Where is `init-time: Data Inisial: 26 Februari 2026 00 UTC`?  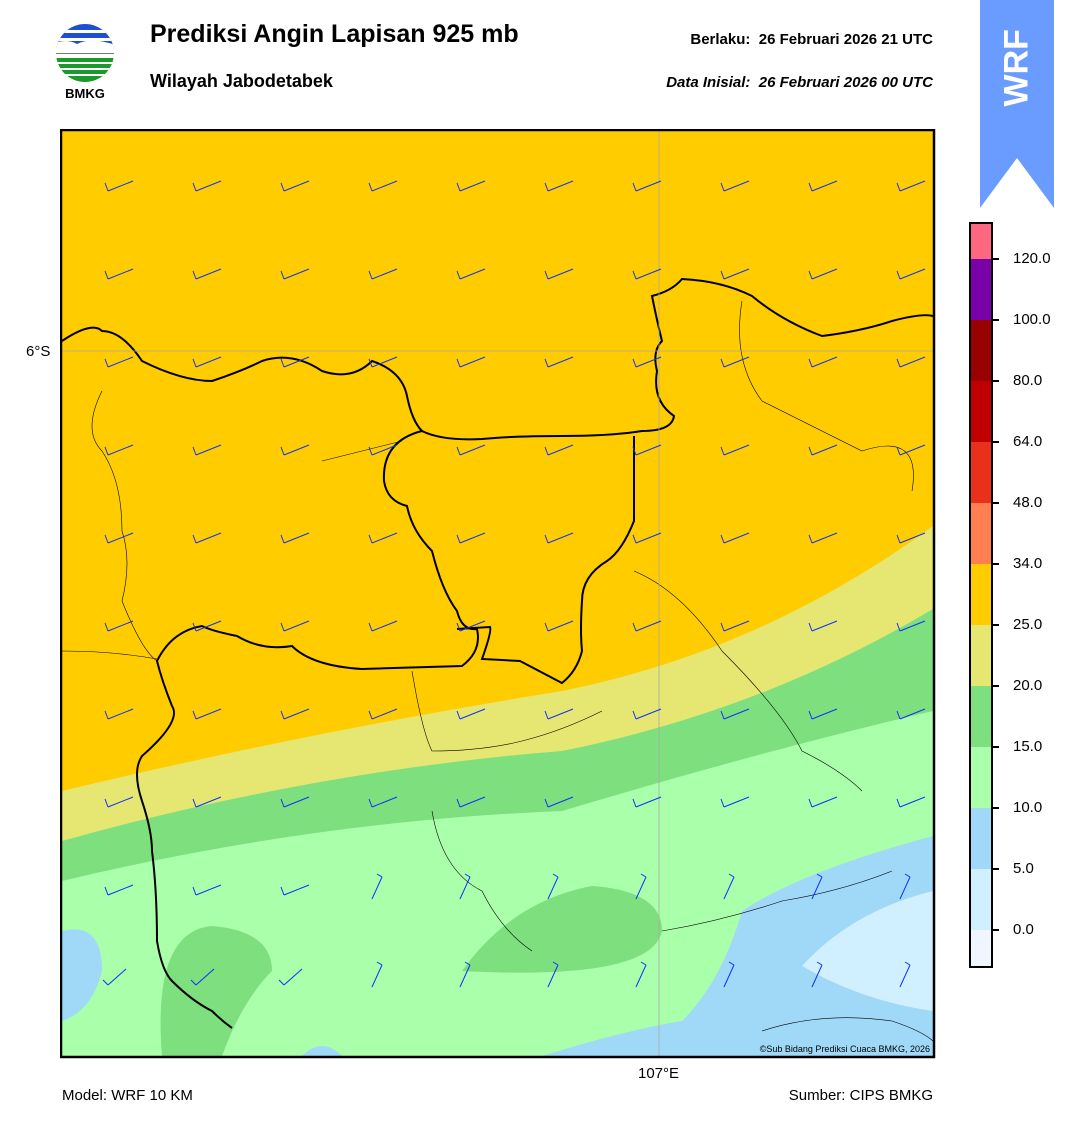 init-time: Data Inisial: 26 Februari 2026 00 UTC is located at coordinates (799, 82).